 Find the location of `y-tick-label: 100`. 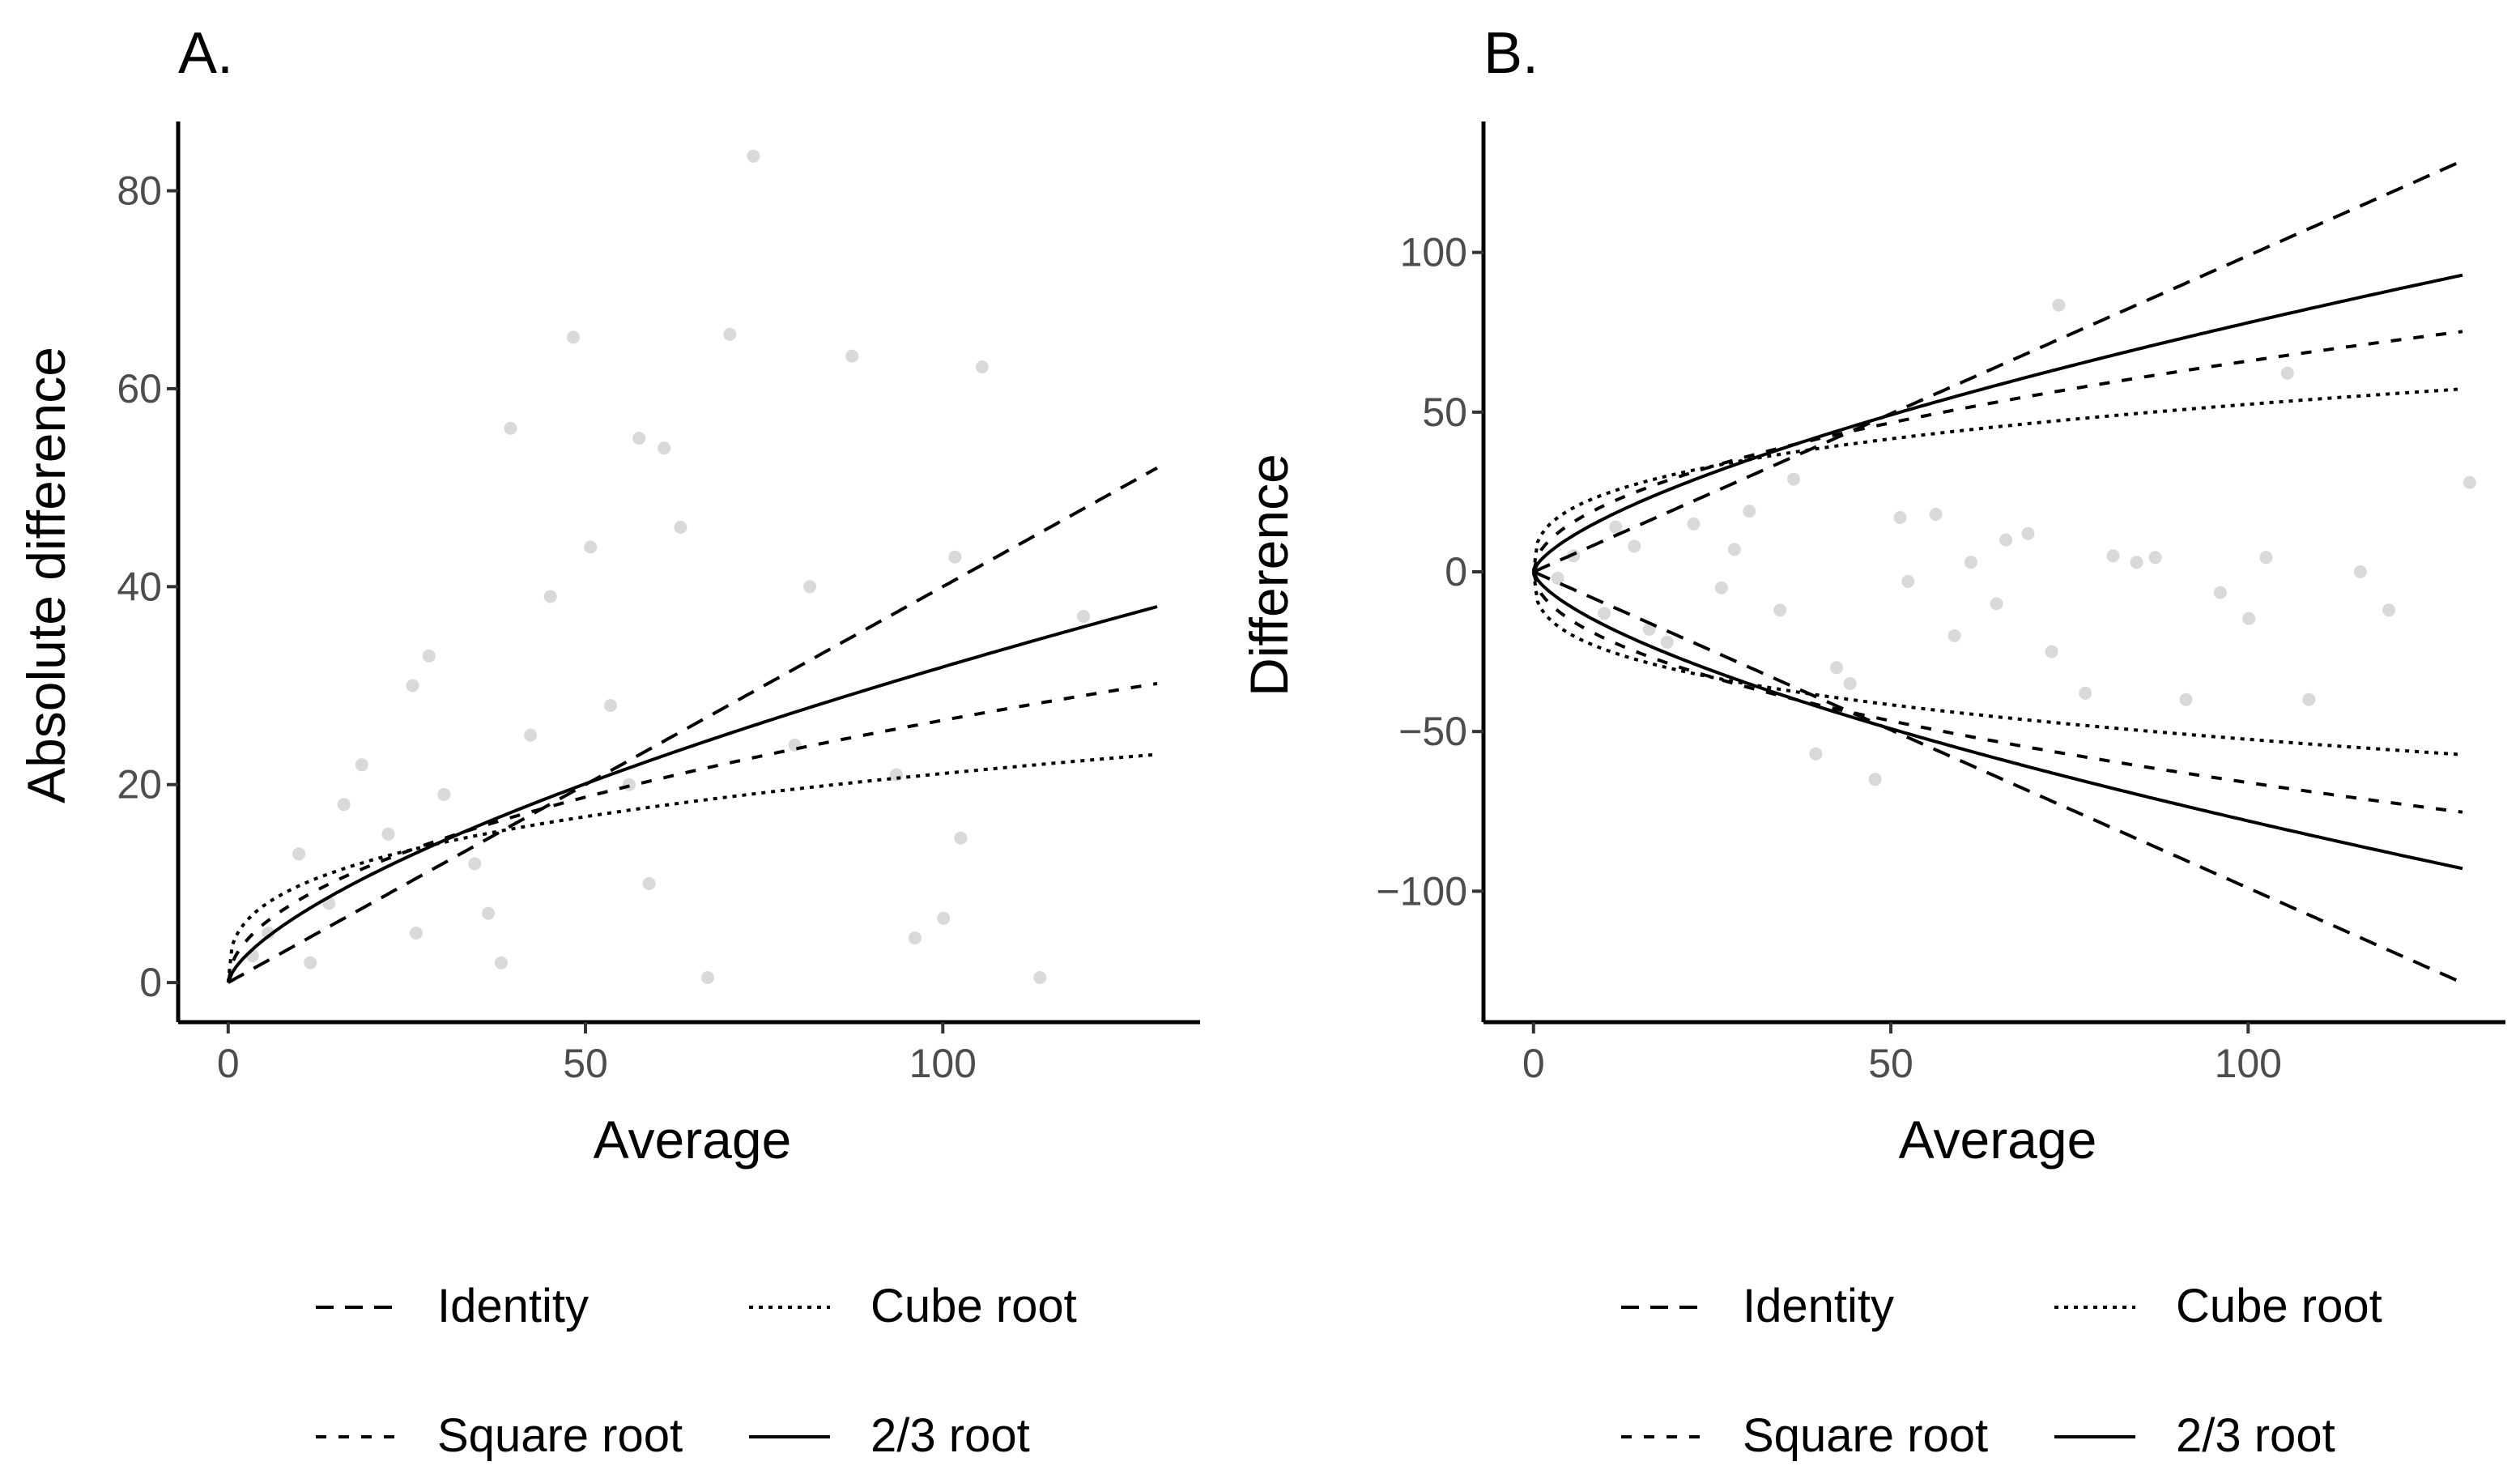

y-tick-label: 100 is located at coordinates (1433, 252).